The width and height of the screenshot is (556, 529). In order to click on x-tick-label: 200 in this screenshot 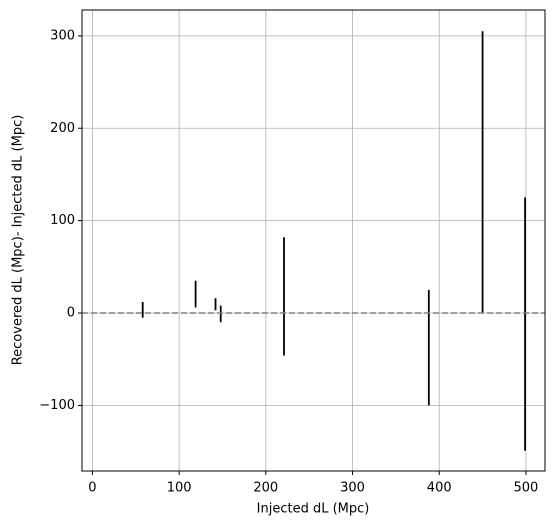, I will do `click(265, 488)`.